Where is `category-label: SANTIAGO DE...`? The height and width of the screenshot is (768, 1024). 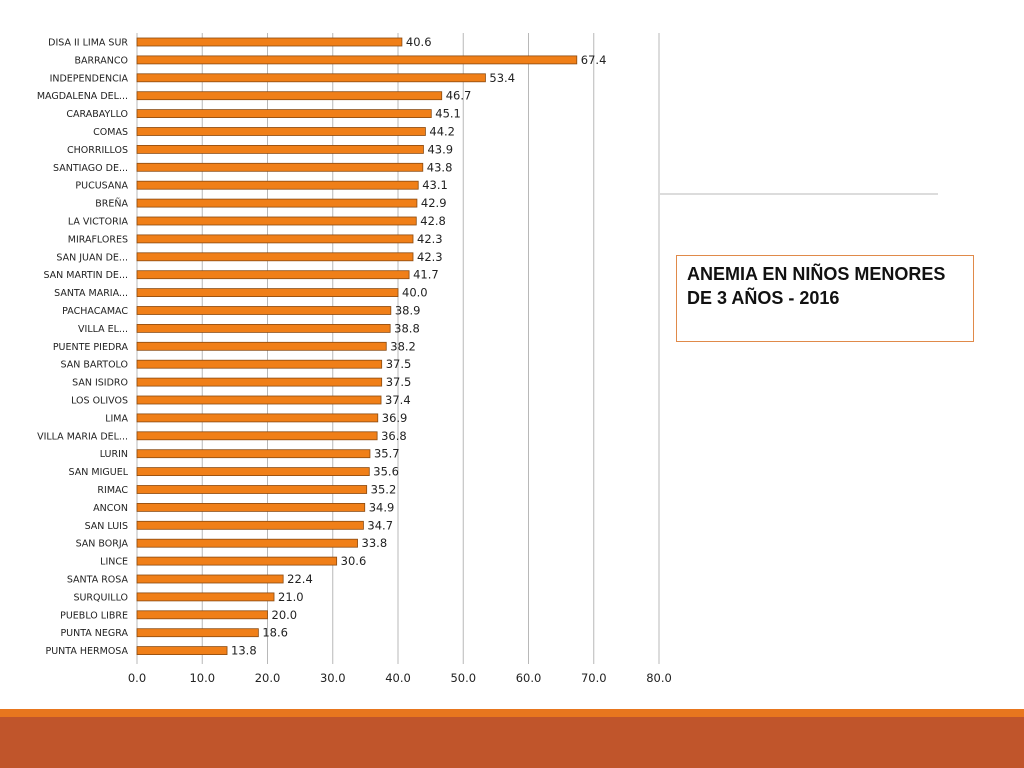
category-label: SANTIAGO DE... is located at coordinates (90, 168).